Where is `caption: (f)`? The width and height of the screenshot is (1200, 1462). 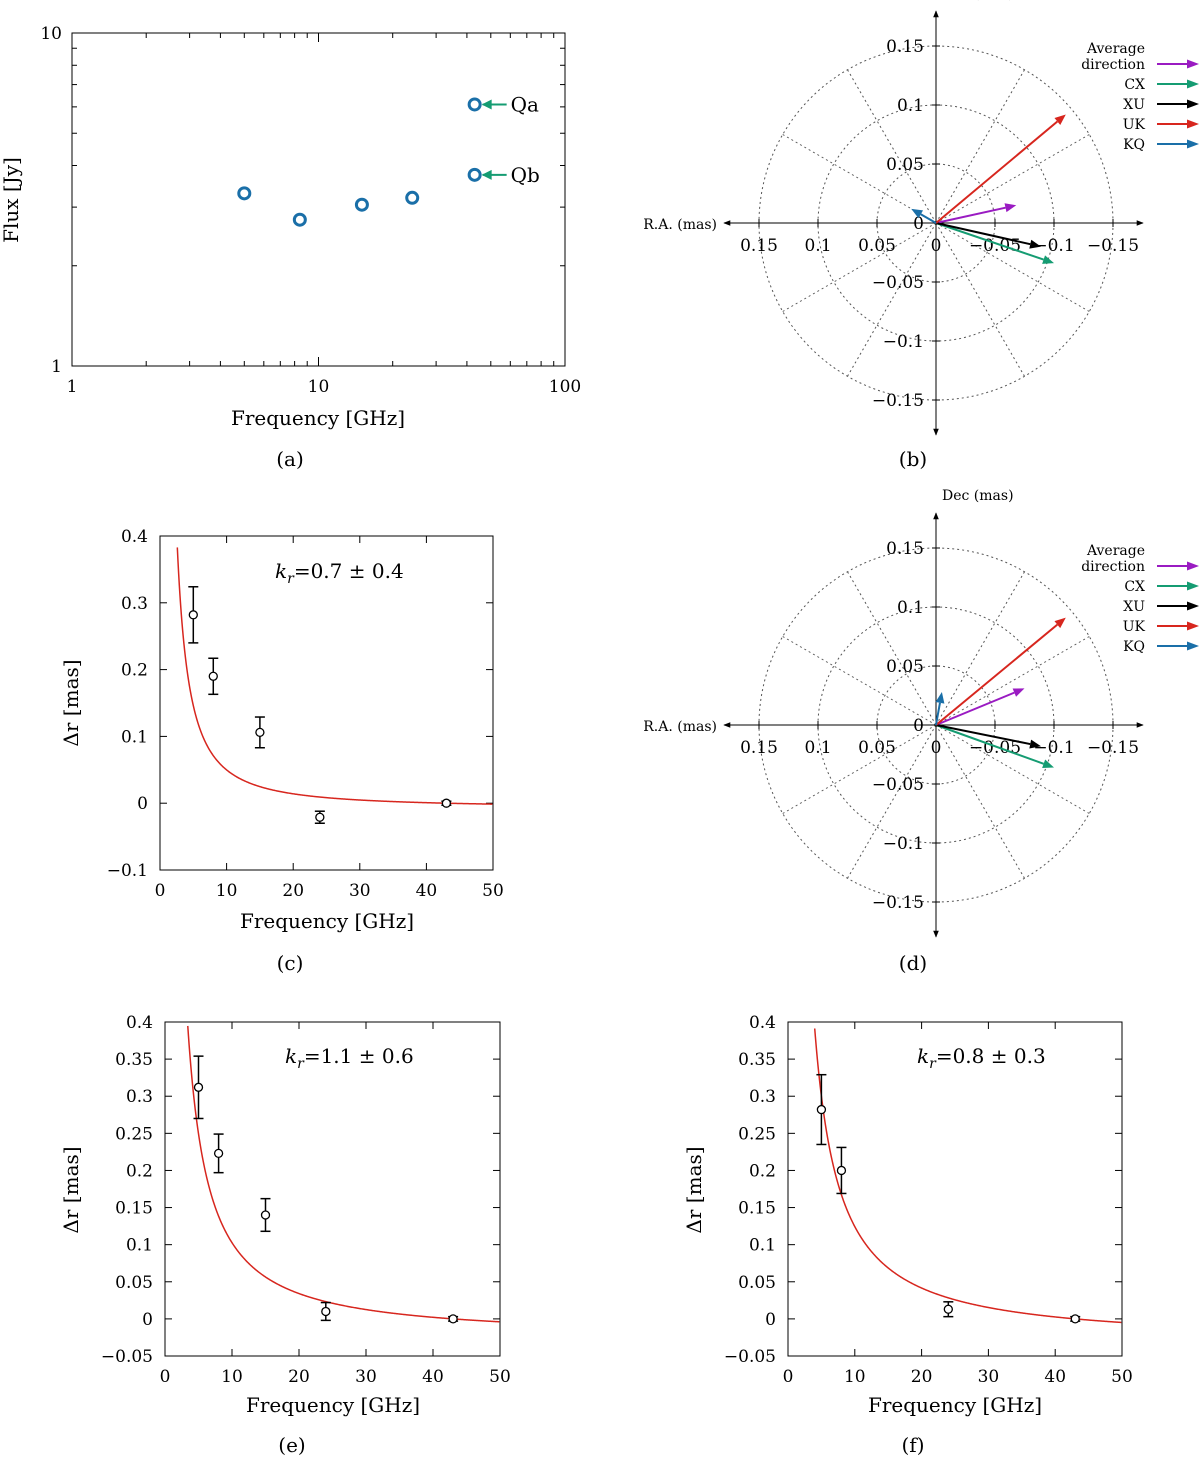
caption: (f) is located at coordinates (912, 1445).